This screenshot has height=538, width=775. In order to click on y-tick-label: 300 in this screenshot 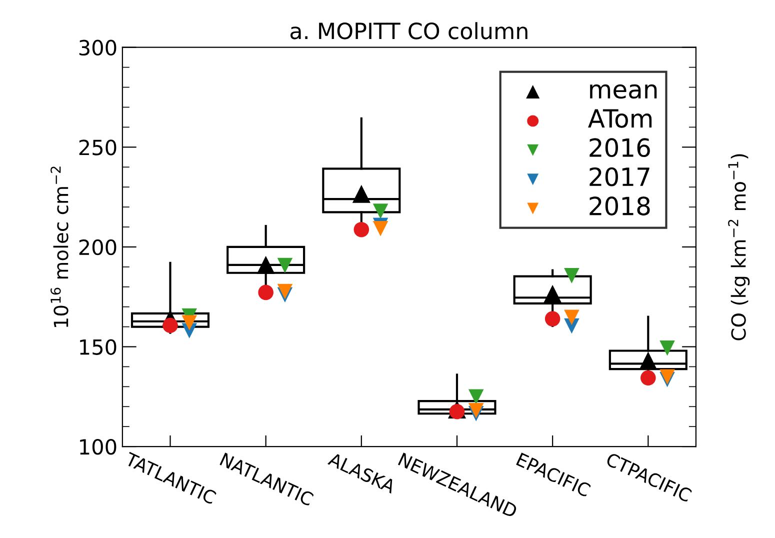, I will do `click(97, 48)`.